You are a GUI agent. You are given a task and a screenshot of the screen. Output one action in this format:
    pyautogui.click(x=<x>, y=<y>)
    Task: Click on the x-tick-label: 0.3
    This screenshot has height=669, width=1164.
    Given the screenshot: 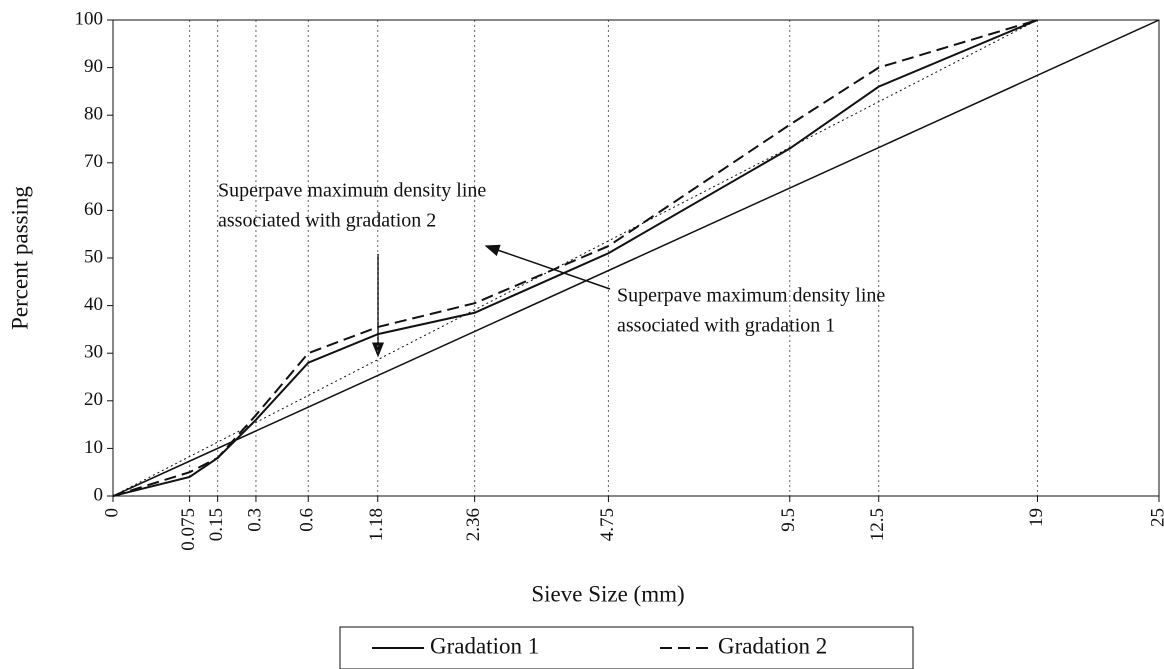 What is the action you would take?
    pyautogui.click(x=254, y=520)
    